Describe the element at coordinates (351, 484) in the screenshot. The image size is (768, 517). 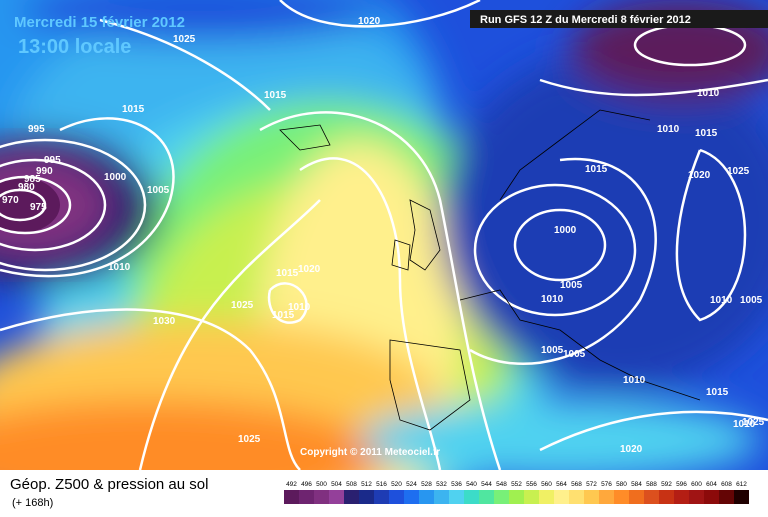
I see `legend-label: 508` at that location.